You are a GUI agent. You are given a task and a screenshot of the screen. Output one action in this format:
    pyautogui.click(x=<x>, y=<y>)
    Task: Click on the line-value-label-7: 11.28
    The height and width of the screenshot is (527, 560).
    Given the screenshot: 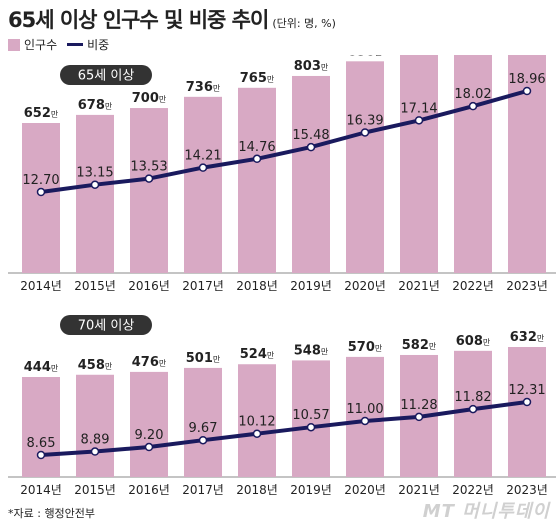 What is the action you would take?
    pyautogui.click(x=418, y=405)
    